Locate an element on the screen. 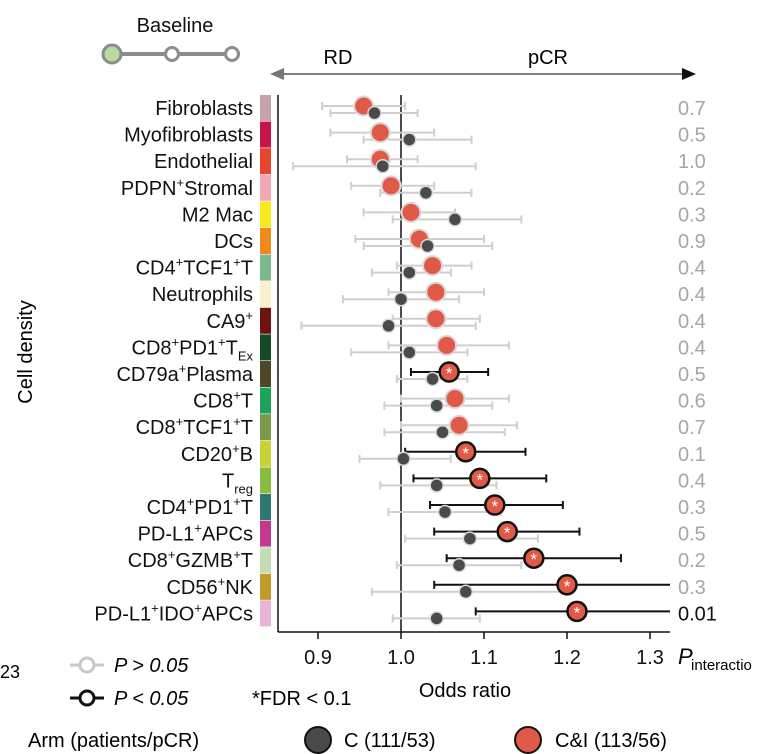 This screenshot has height=754, width=763. p-interaction-header-sub: interactio is located at coordinates (721, 665).